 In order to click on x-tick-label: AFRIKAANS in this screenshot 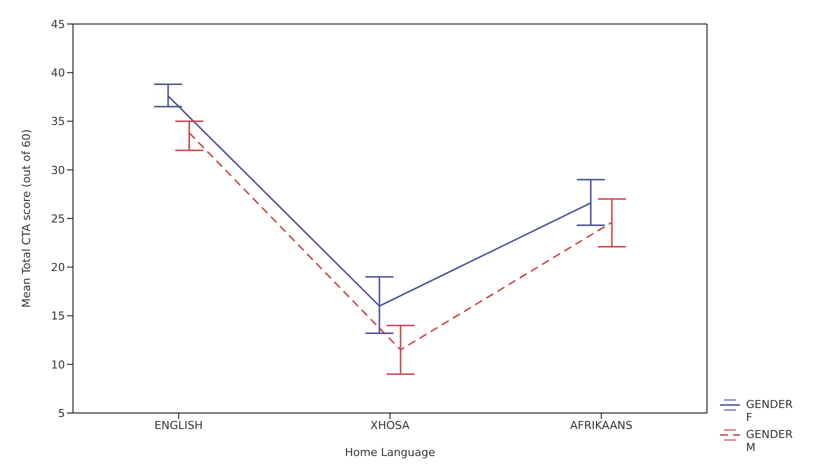, I will do `click(601, 425)`.